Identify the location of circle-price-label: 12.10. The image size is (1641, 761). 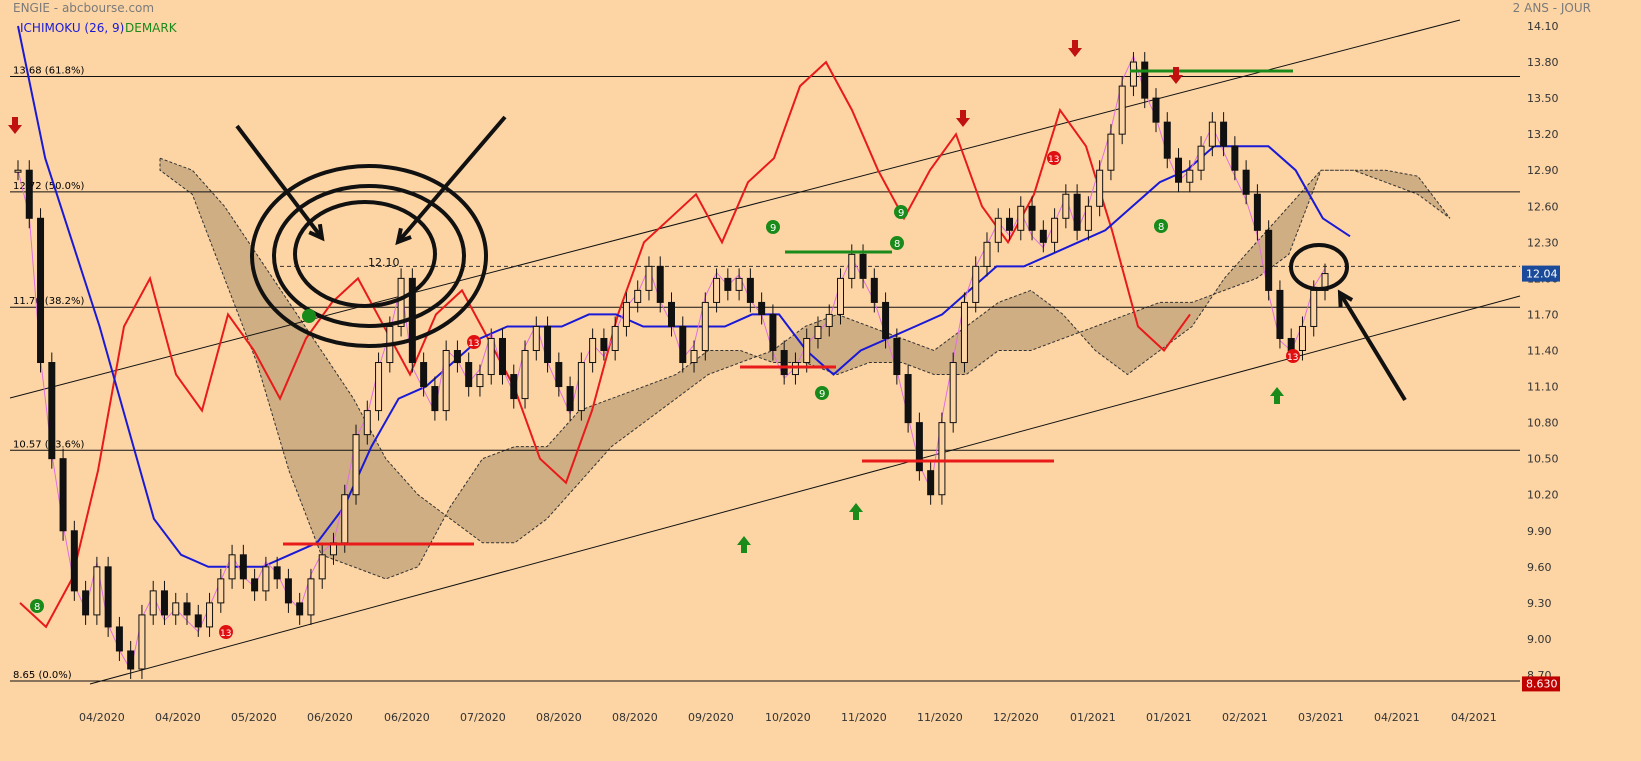
(384, 262).